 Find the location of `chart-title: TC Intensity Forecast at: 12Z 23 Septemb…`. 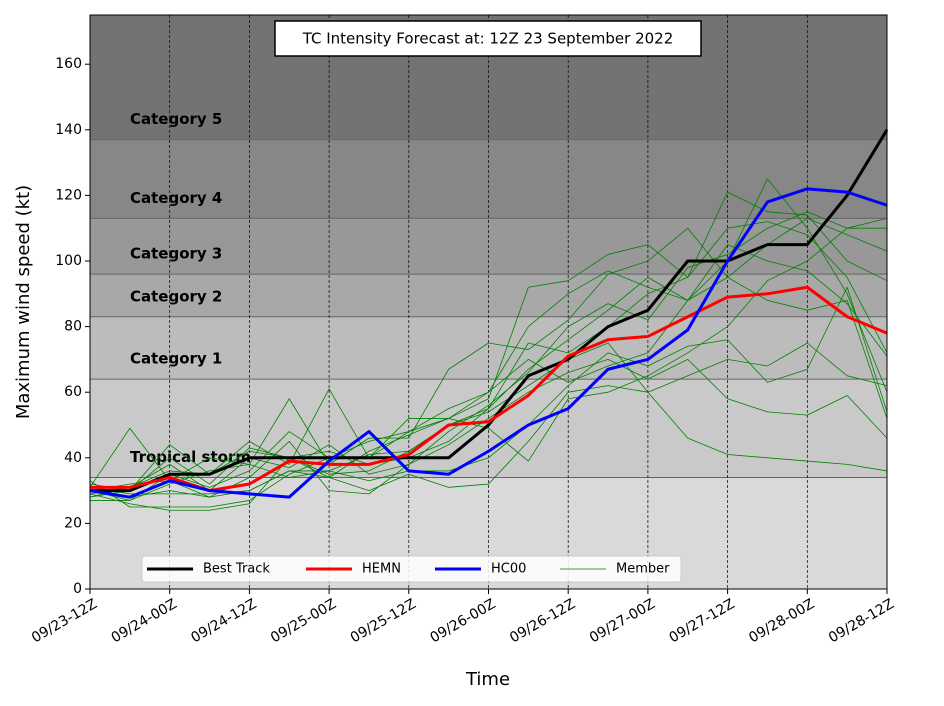

chart-title: TC Intensity Forecast at: 12Z 23 Septemb… is located at coordinates (488, 39).